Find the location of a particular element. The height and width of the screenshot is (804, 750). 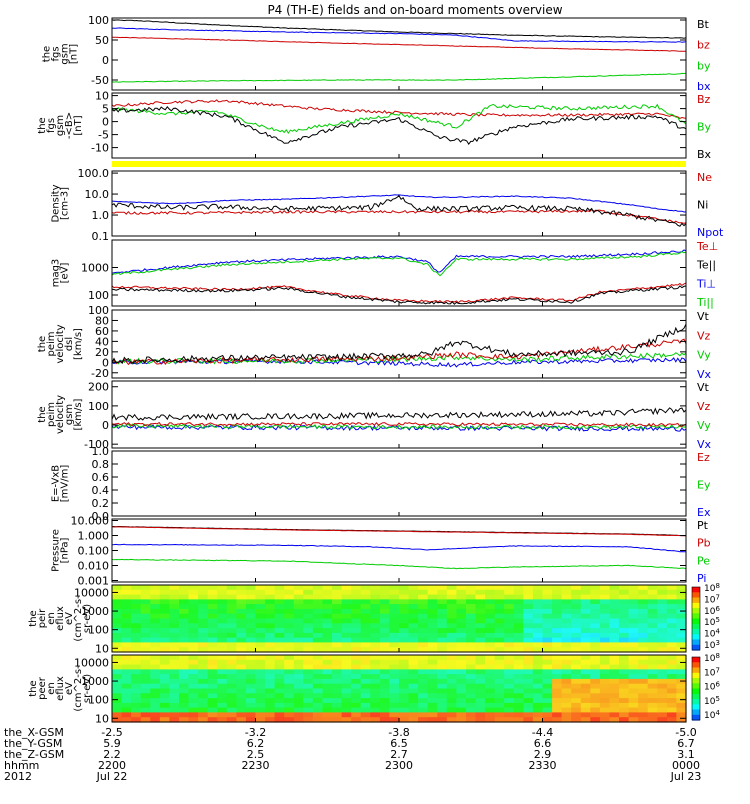

panel-frame is located at coordinates (399, 273).